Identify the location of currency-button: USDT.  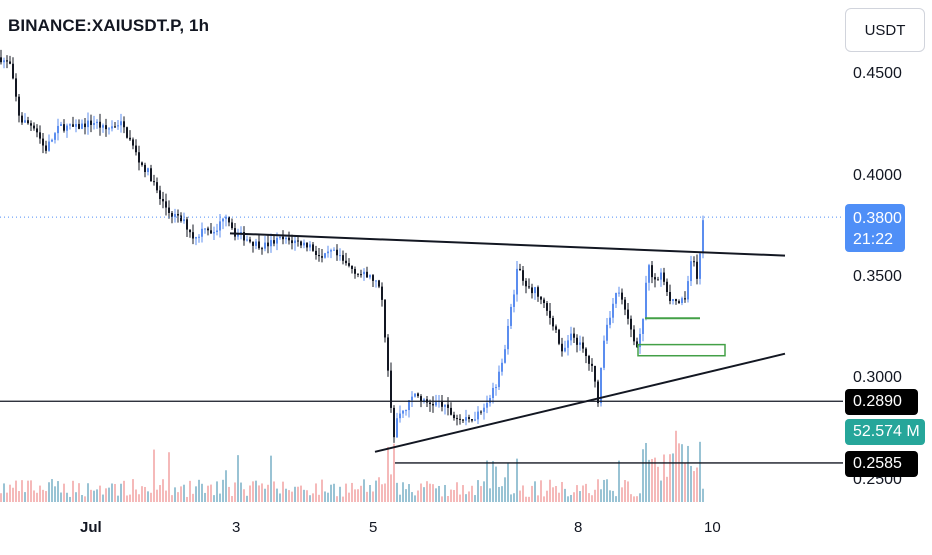
(885, 30).